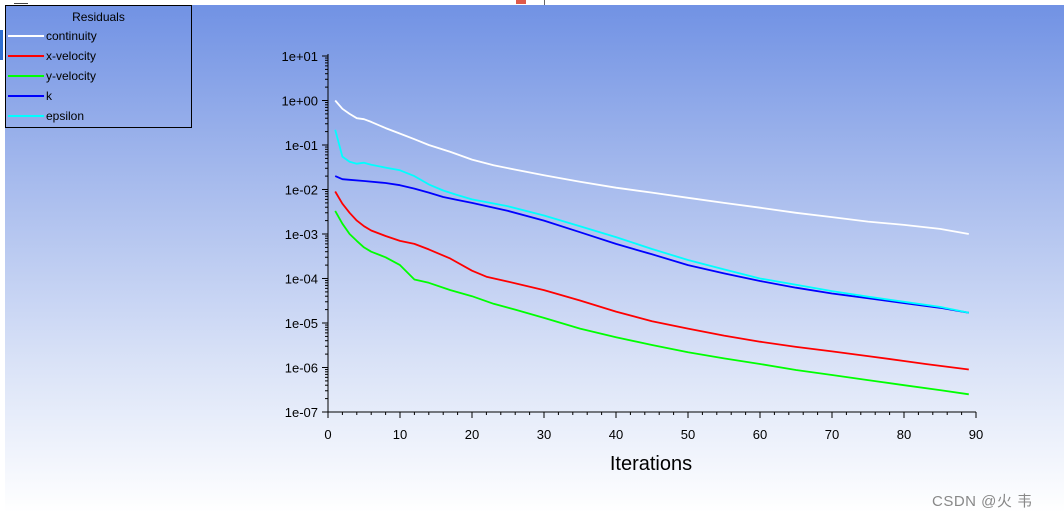 This screenshot has height=518, width=1064. Describe the element at coordinates (651, 464) in the screenshot. I see `x-axis-title: Iterations` at that location.